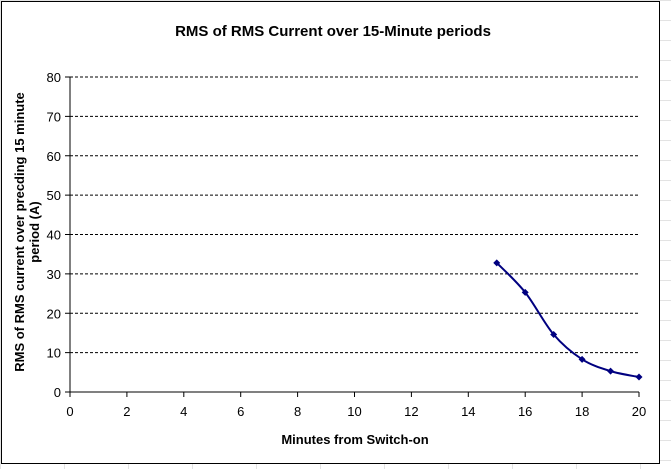 The height and width of the screenshot is (469, 671). Describe the element at coordinates (54, 353) in the screenshot. I see `y-tick-label: 10` at that location.